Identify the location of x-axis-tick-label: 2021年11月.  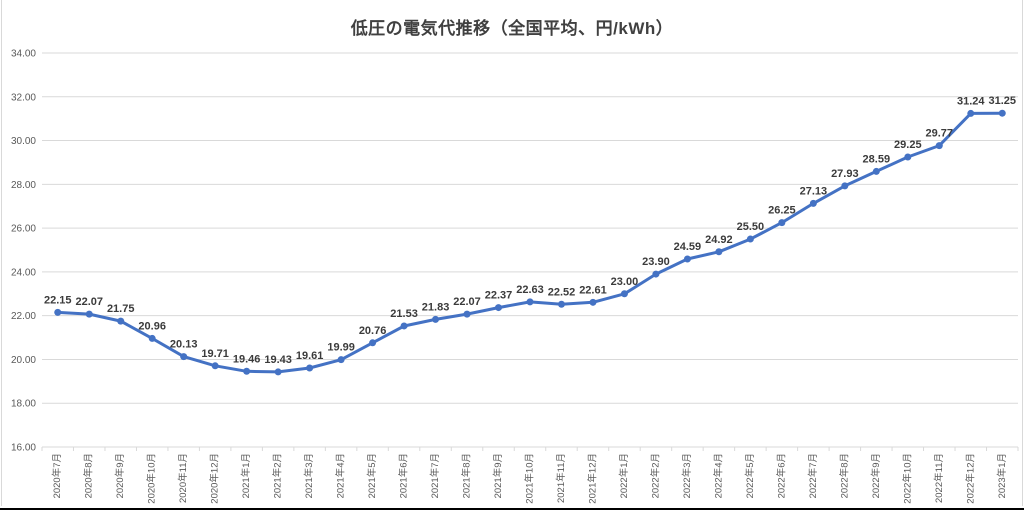
(561, 478).